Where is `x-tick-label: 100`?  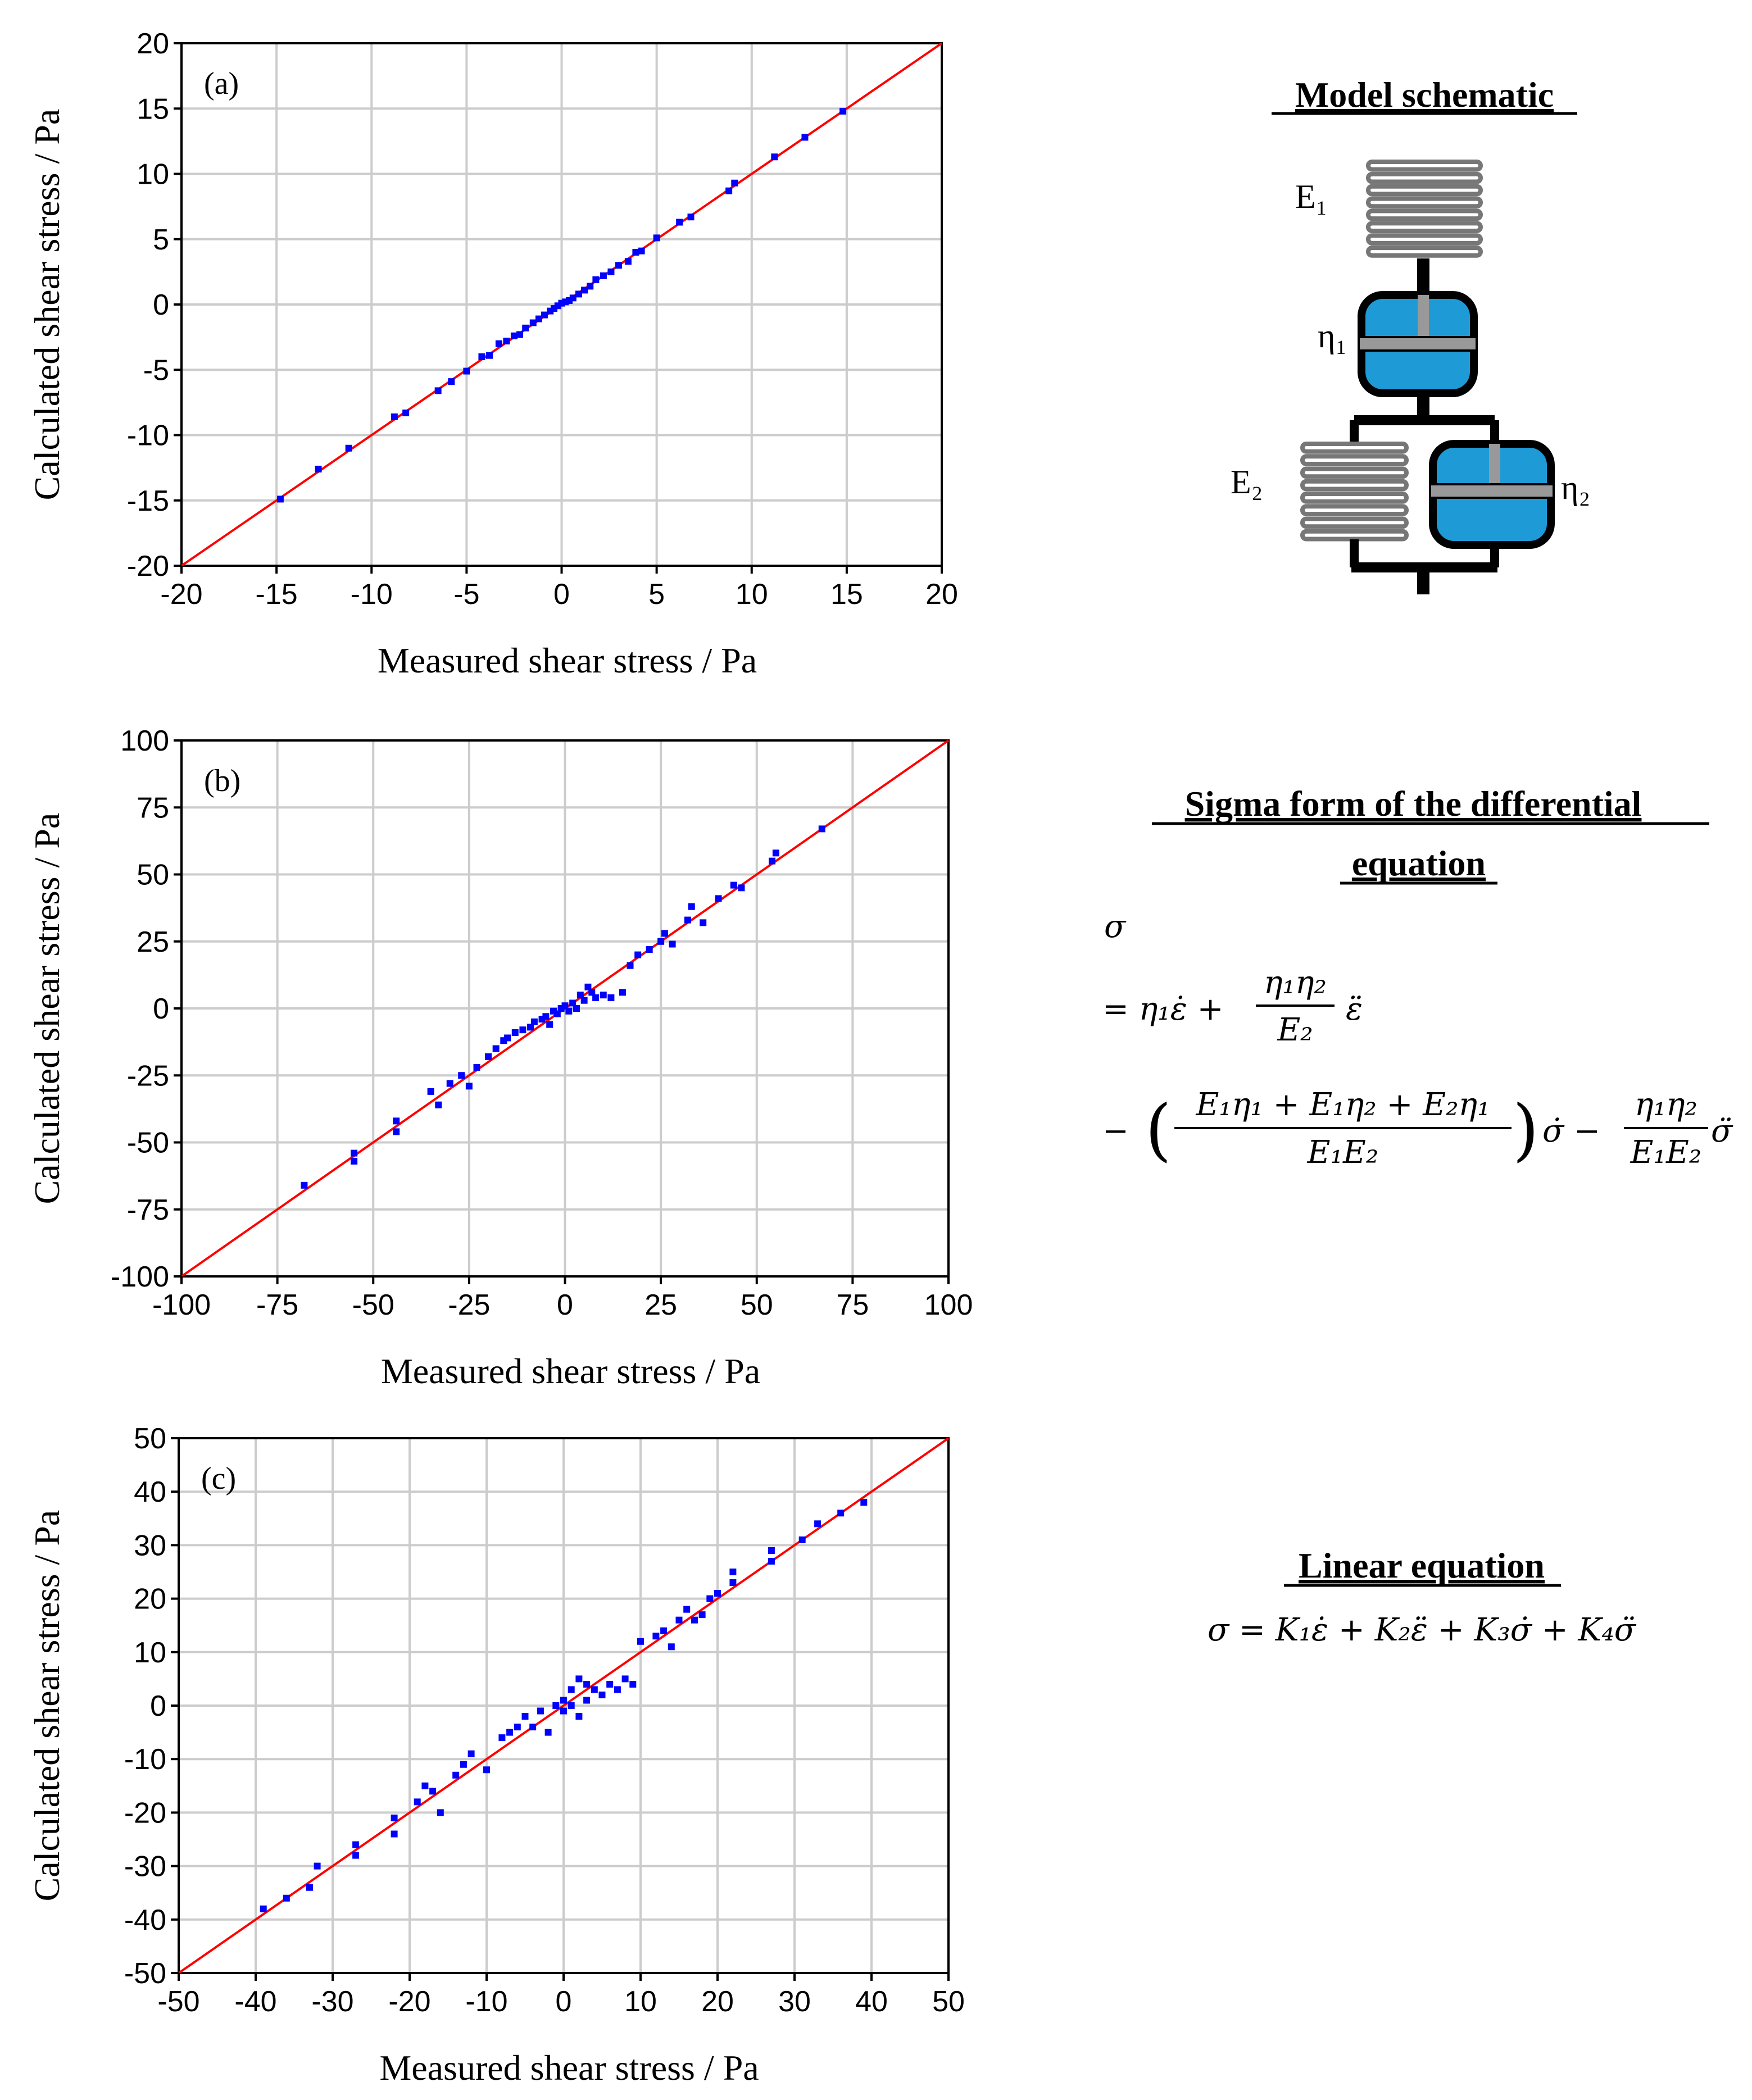 x-tick-label: 100 is located at coordinates (948, 1305).